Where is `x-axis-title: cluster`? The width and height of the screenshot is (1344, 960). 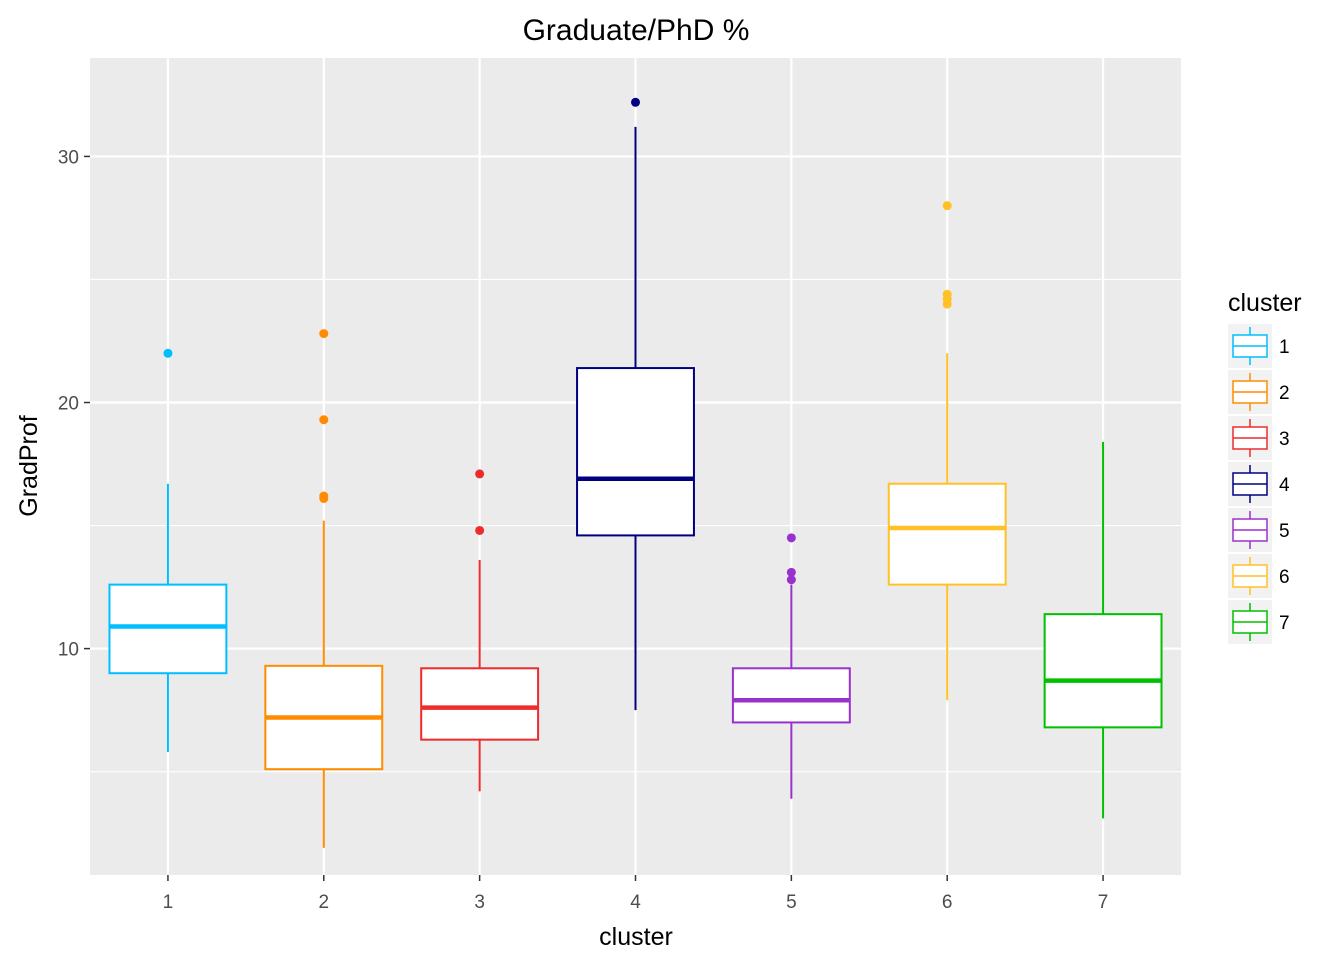 x-axis-title: cluster is located at coordinates (636, 937).